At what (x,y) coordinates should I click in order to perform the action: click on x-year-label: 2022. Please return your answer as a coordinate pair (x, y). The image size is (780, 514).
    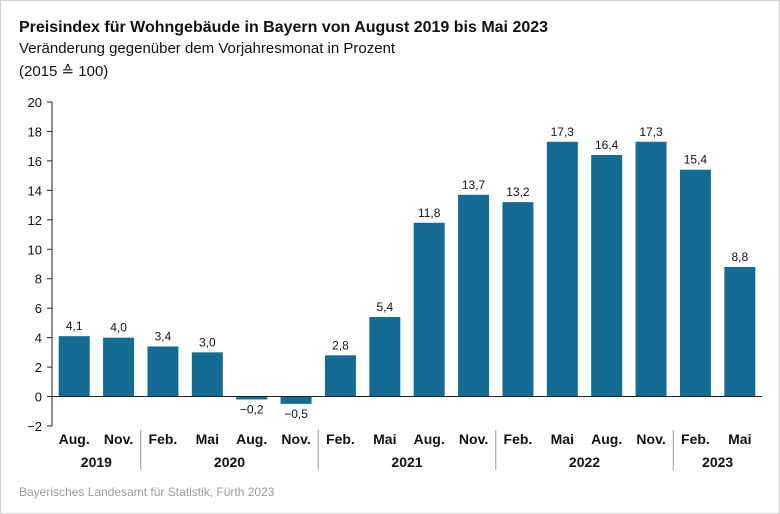
    Looking at the image, I should click on (584, 462).